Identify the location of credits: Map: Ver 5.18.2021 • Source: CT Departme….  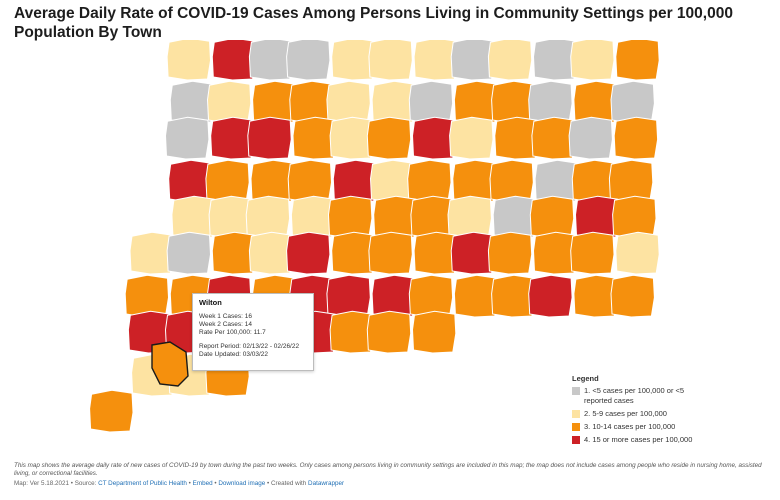
(179, 483).